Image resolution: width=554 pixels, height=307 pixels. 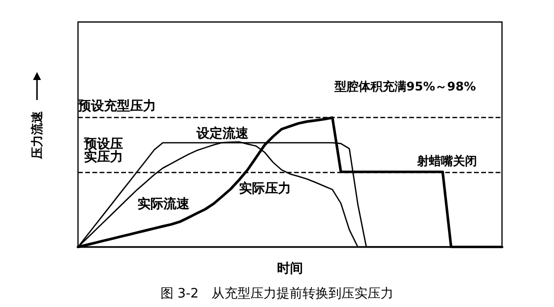 What do you see at coordinates (116, 106) in the screenshot?
I see `ref-line-label: 预设充型压力` at bounding box center [116, 106].